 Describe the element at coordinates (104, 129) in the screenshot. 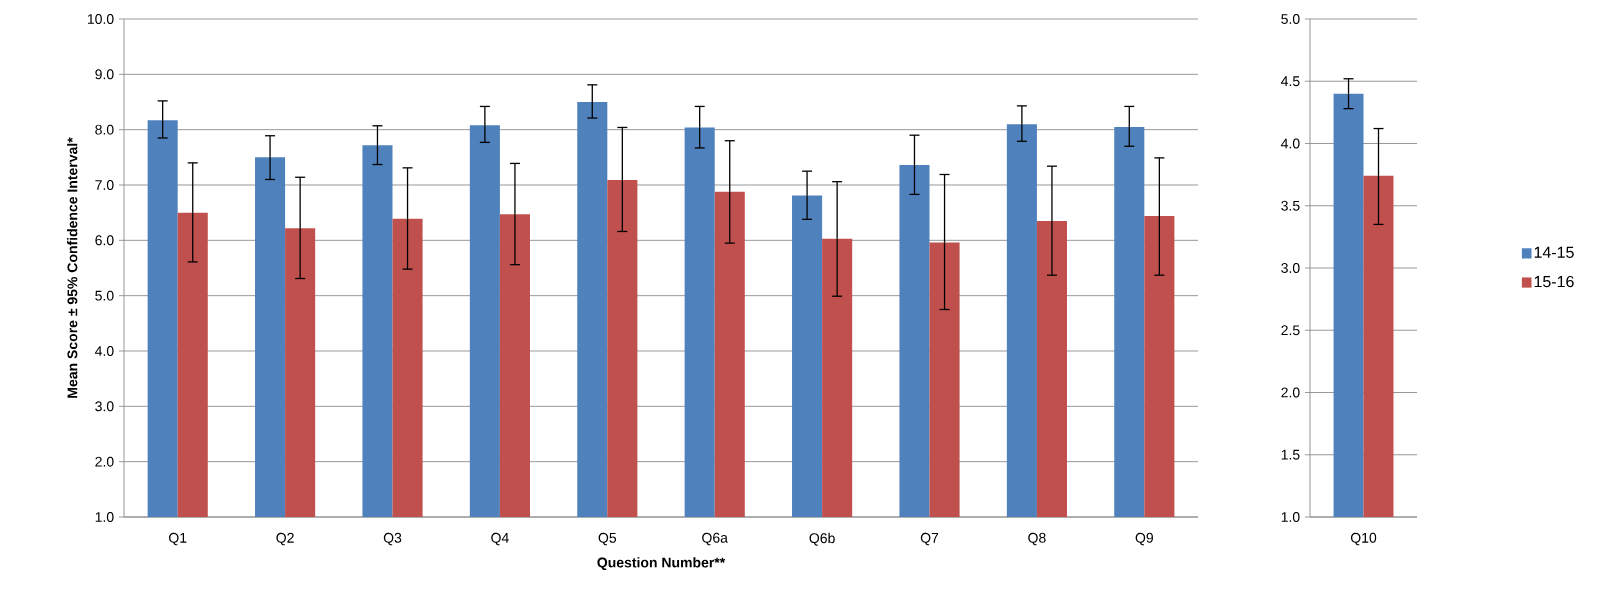

I see `y-tick-label: 8.0` at that location.